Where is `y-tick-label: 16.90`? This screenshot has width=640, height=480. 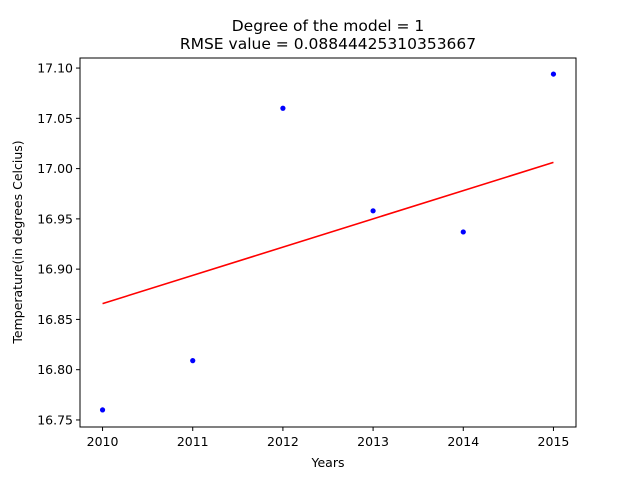 y-tick-label: 16.90 is located at coordinates (55, 269).